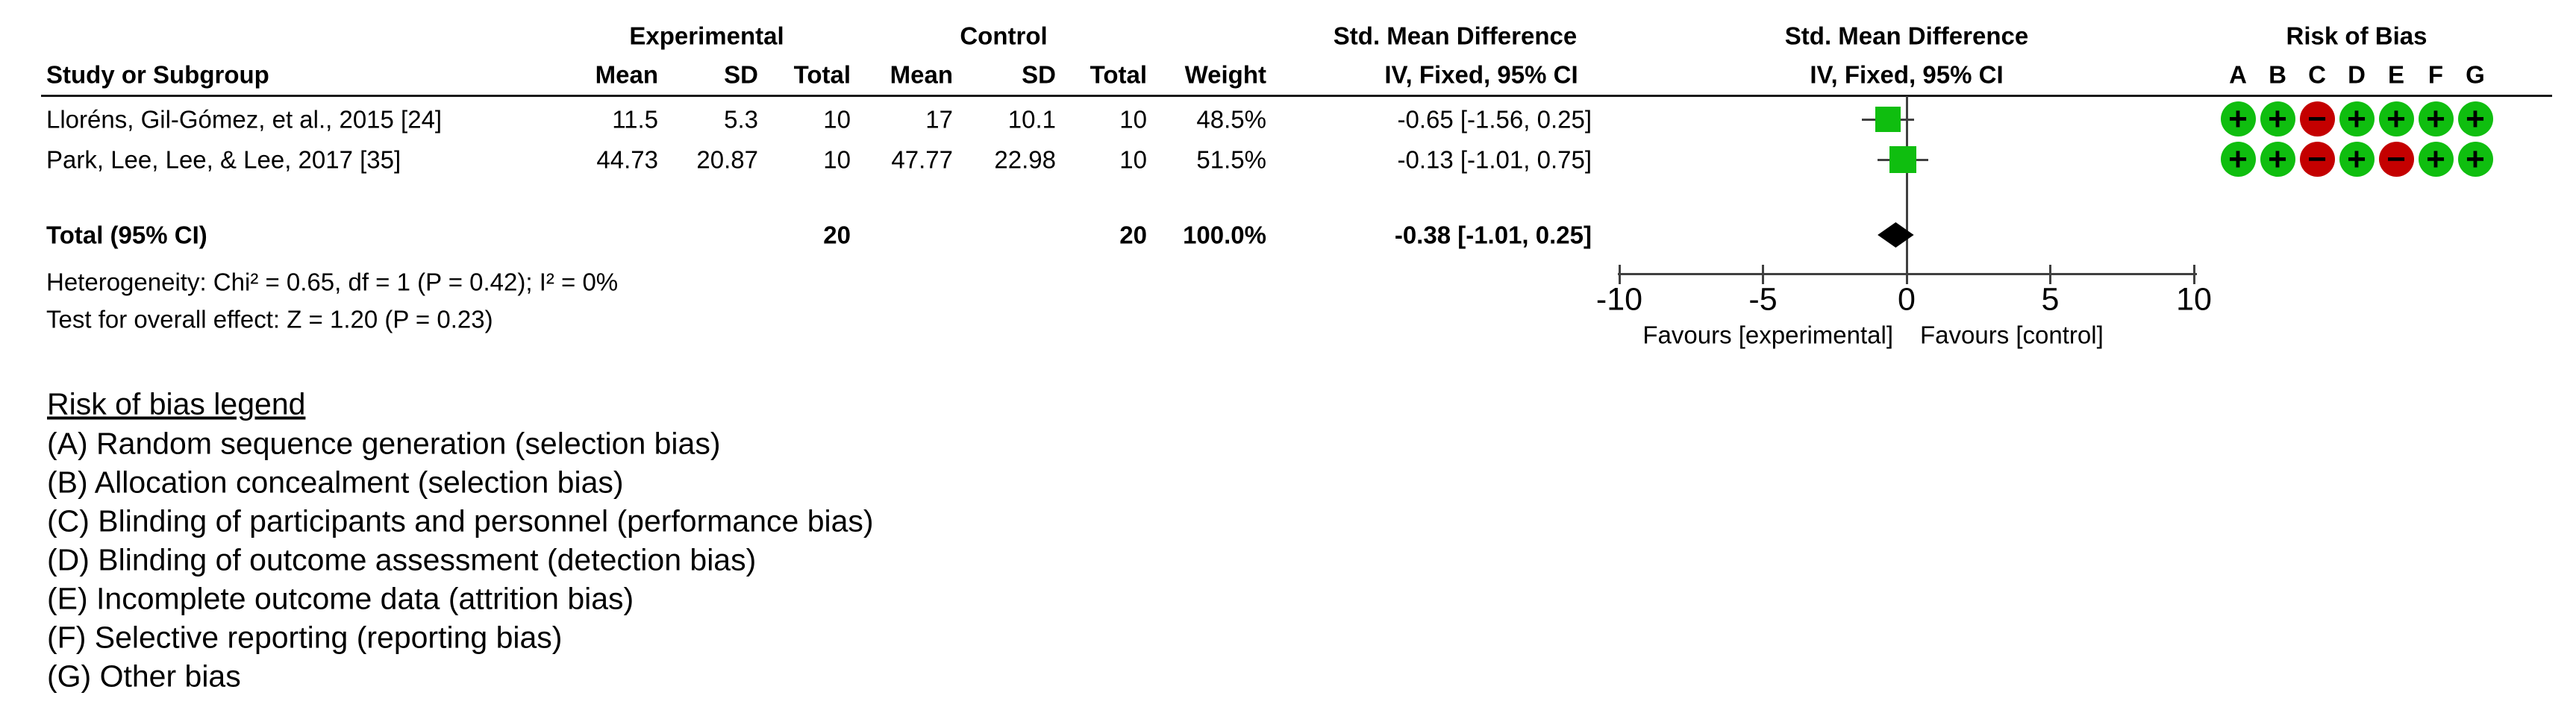  Describe the element at coordinates (1004, 36) in the screenshot. I see `col-group-control: Control` at that location.